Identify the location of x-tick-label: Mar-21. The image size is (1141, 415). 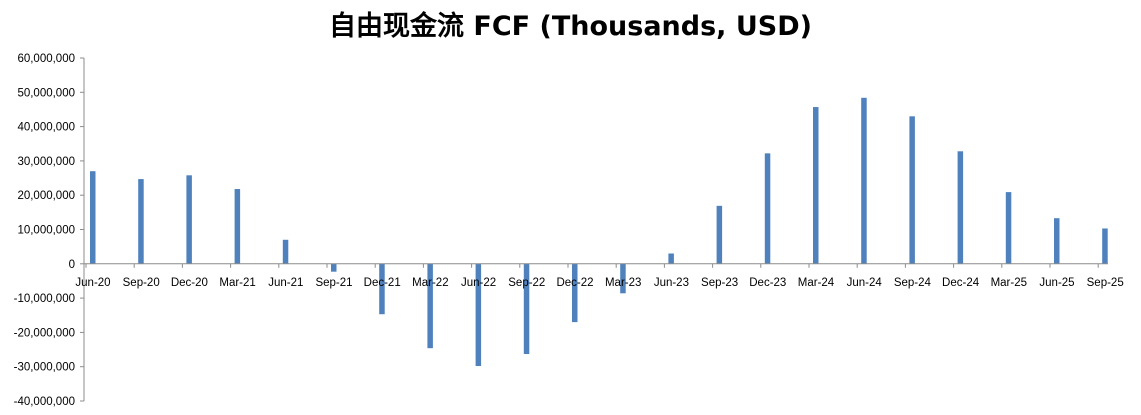
(237, 283).